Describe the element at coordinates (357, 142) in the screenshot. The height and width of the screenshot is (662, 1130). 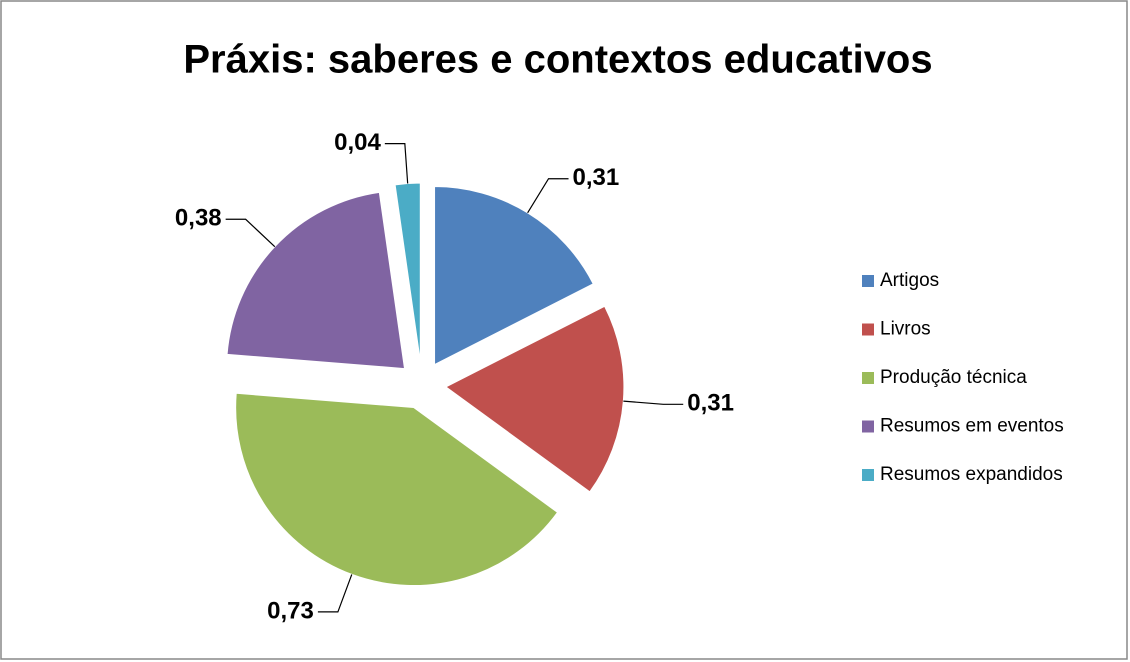
I see `data-label: 0,04` at that location.